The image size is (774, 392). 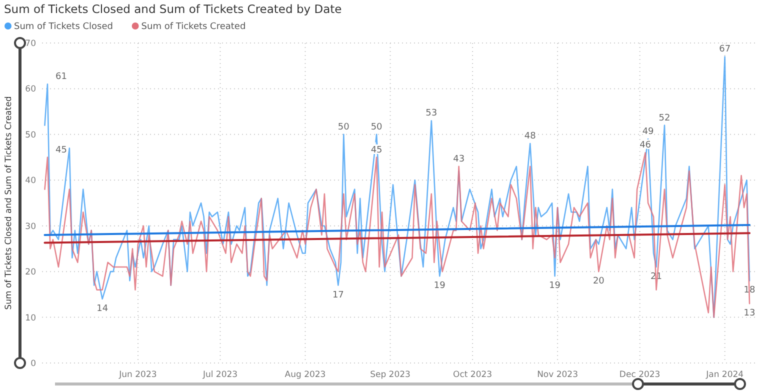 What do you see at coordinates (33, 364) in the screenshot?
I see `y-tick-label: 0` at bounding box center [33, 364].